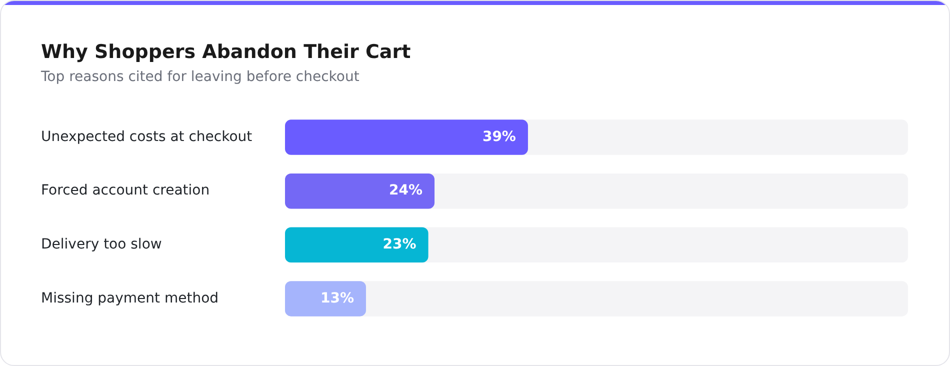 The height and width of the screenshot is (366, 950). I want to click on data-label: 23%, so click(399, 244).